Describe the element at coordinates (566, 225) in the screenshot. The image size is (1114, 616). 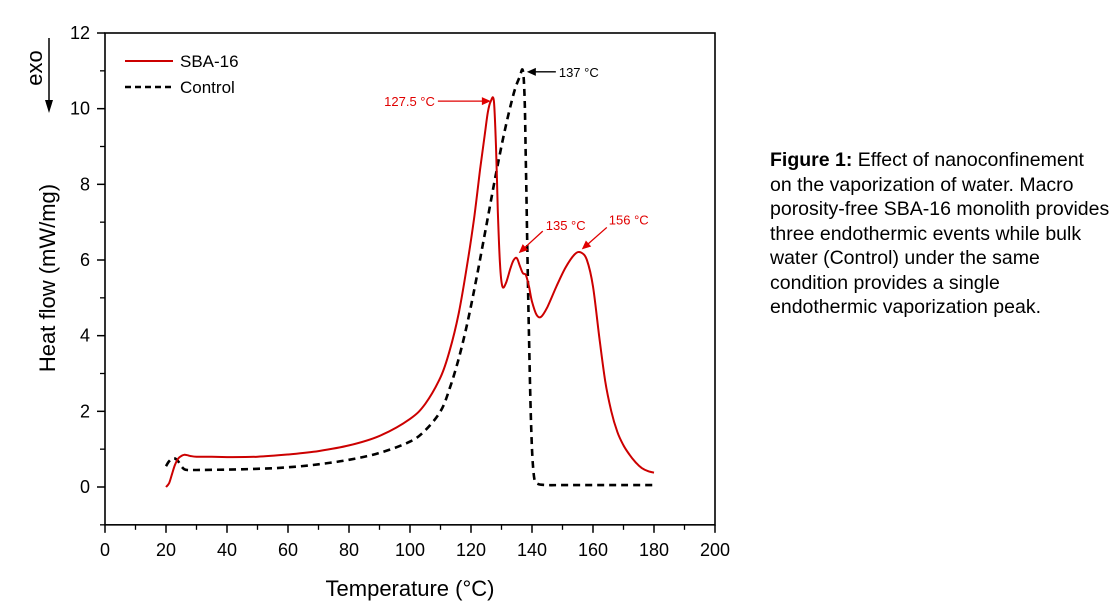
I see `annotation-label: 135 °C` at that location.